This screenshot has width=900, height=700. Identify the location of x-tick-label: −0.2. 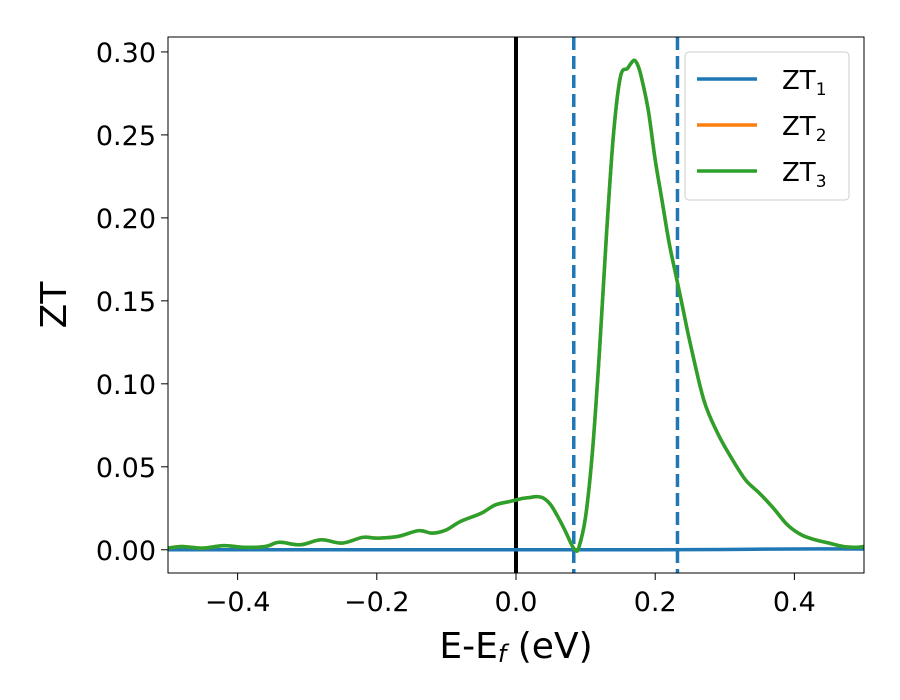
(377, 602).